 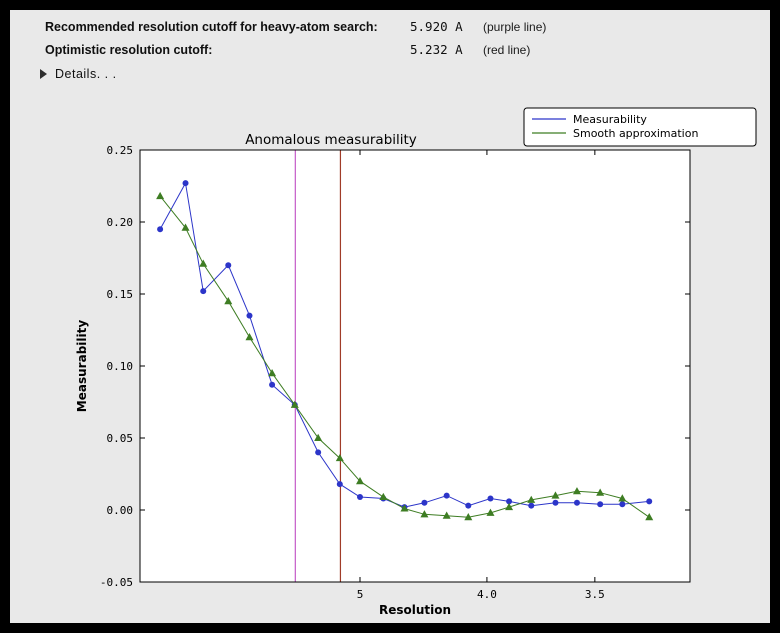 What do you see at coordinates (436, 26) in the screenshot?
I see `recommended-cutoff-value: 5.920 A` at bounding box center [436, 26].